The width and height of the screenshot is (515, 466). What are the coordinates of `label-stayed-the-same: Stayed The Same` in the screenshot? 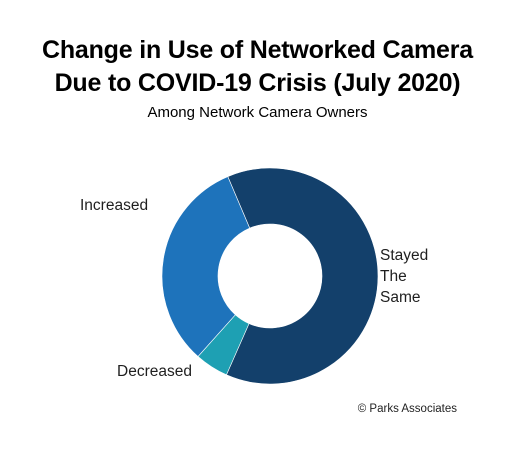 It's located at (404, 276).